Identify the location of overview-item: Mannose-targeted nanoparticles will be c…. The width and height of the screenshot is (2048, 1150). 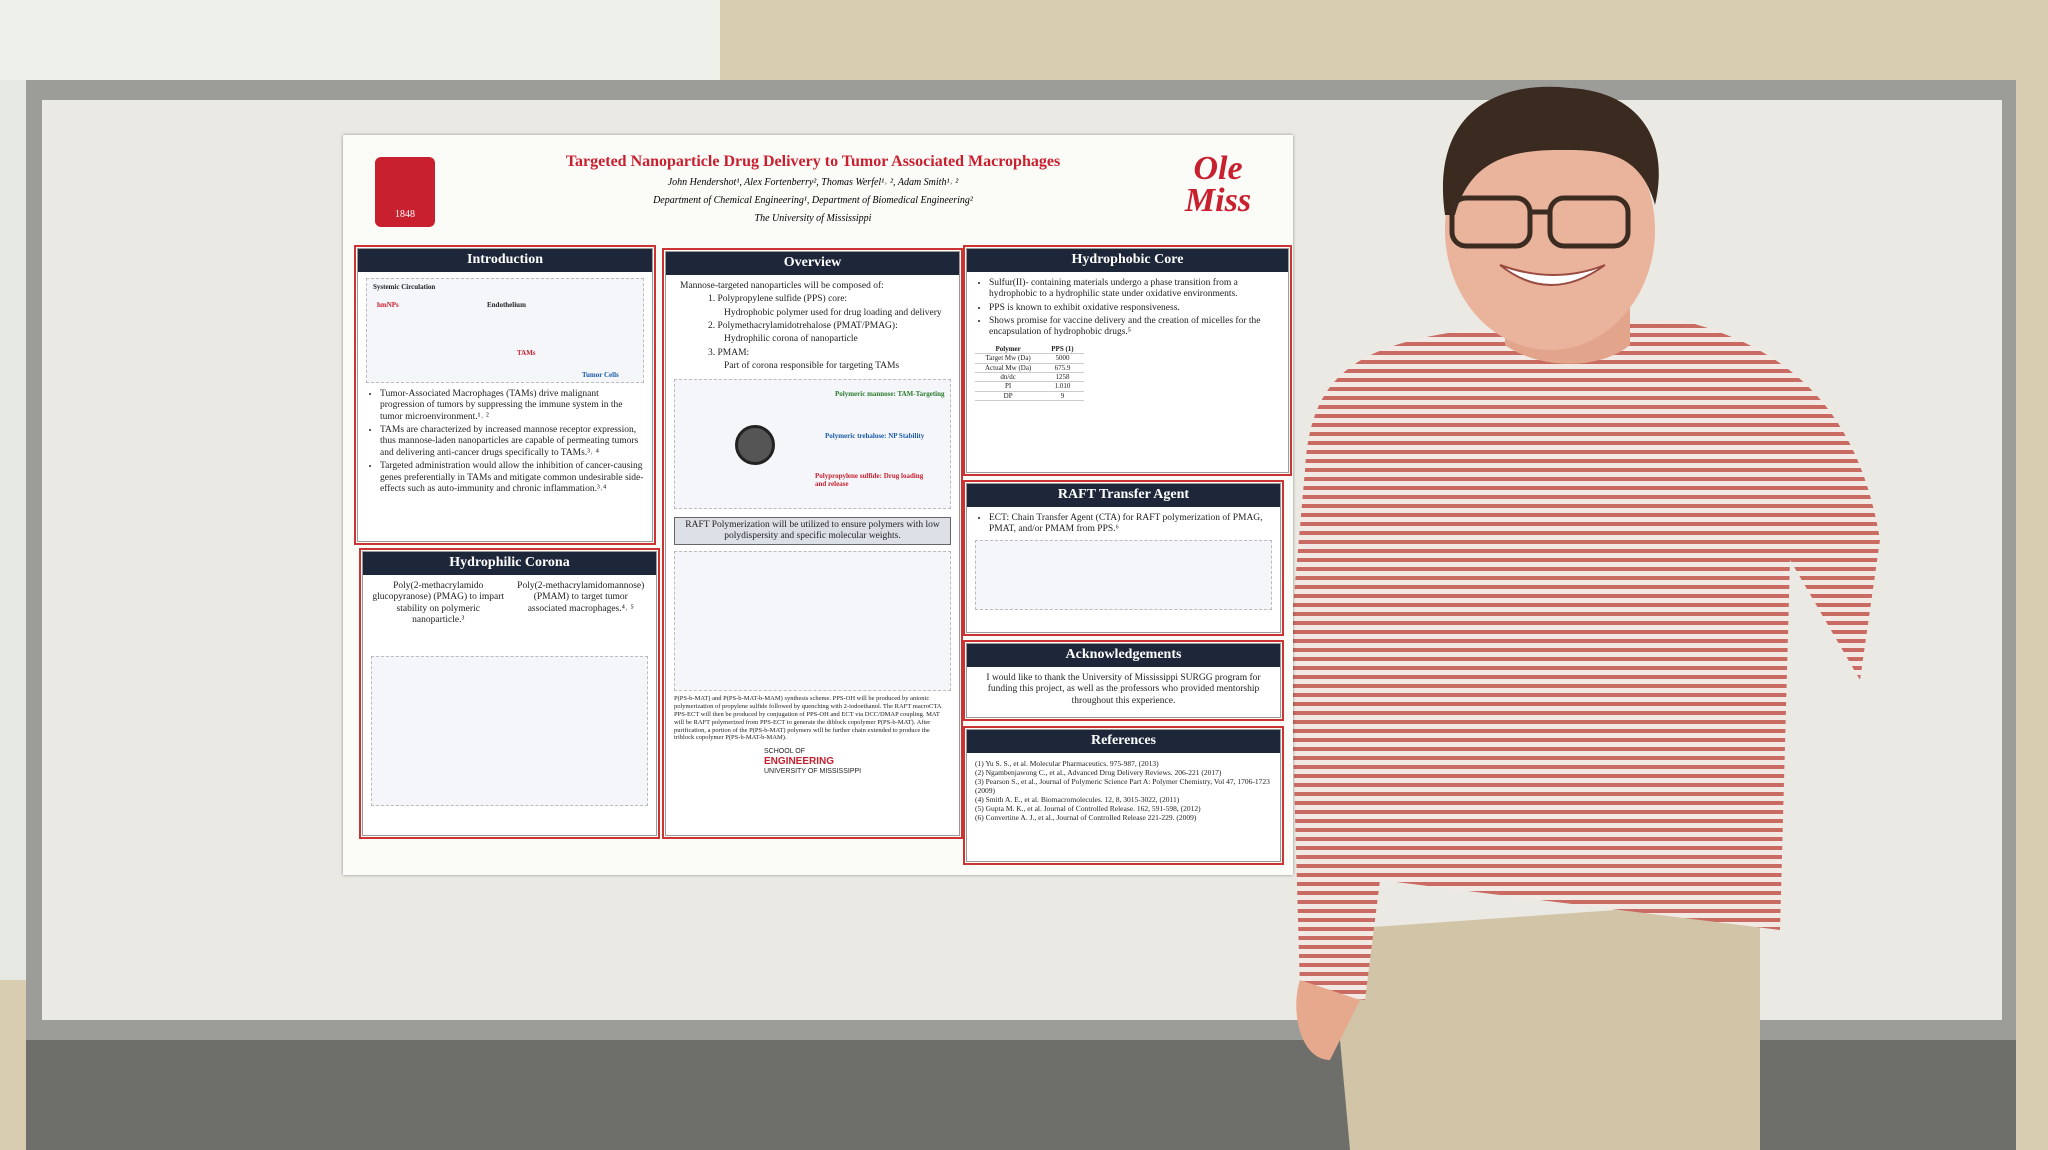
(782, 285).